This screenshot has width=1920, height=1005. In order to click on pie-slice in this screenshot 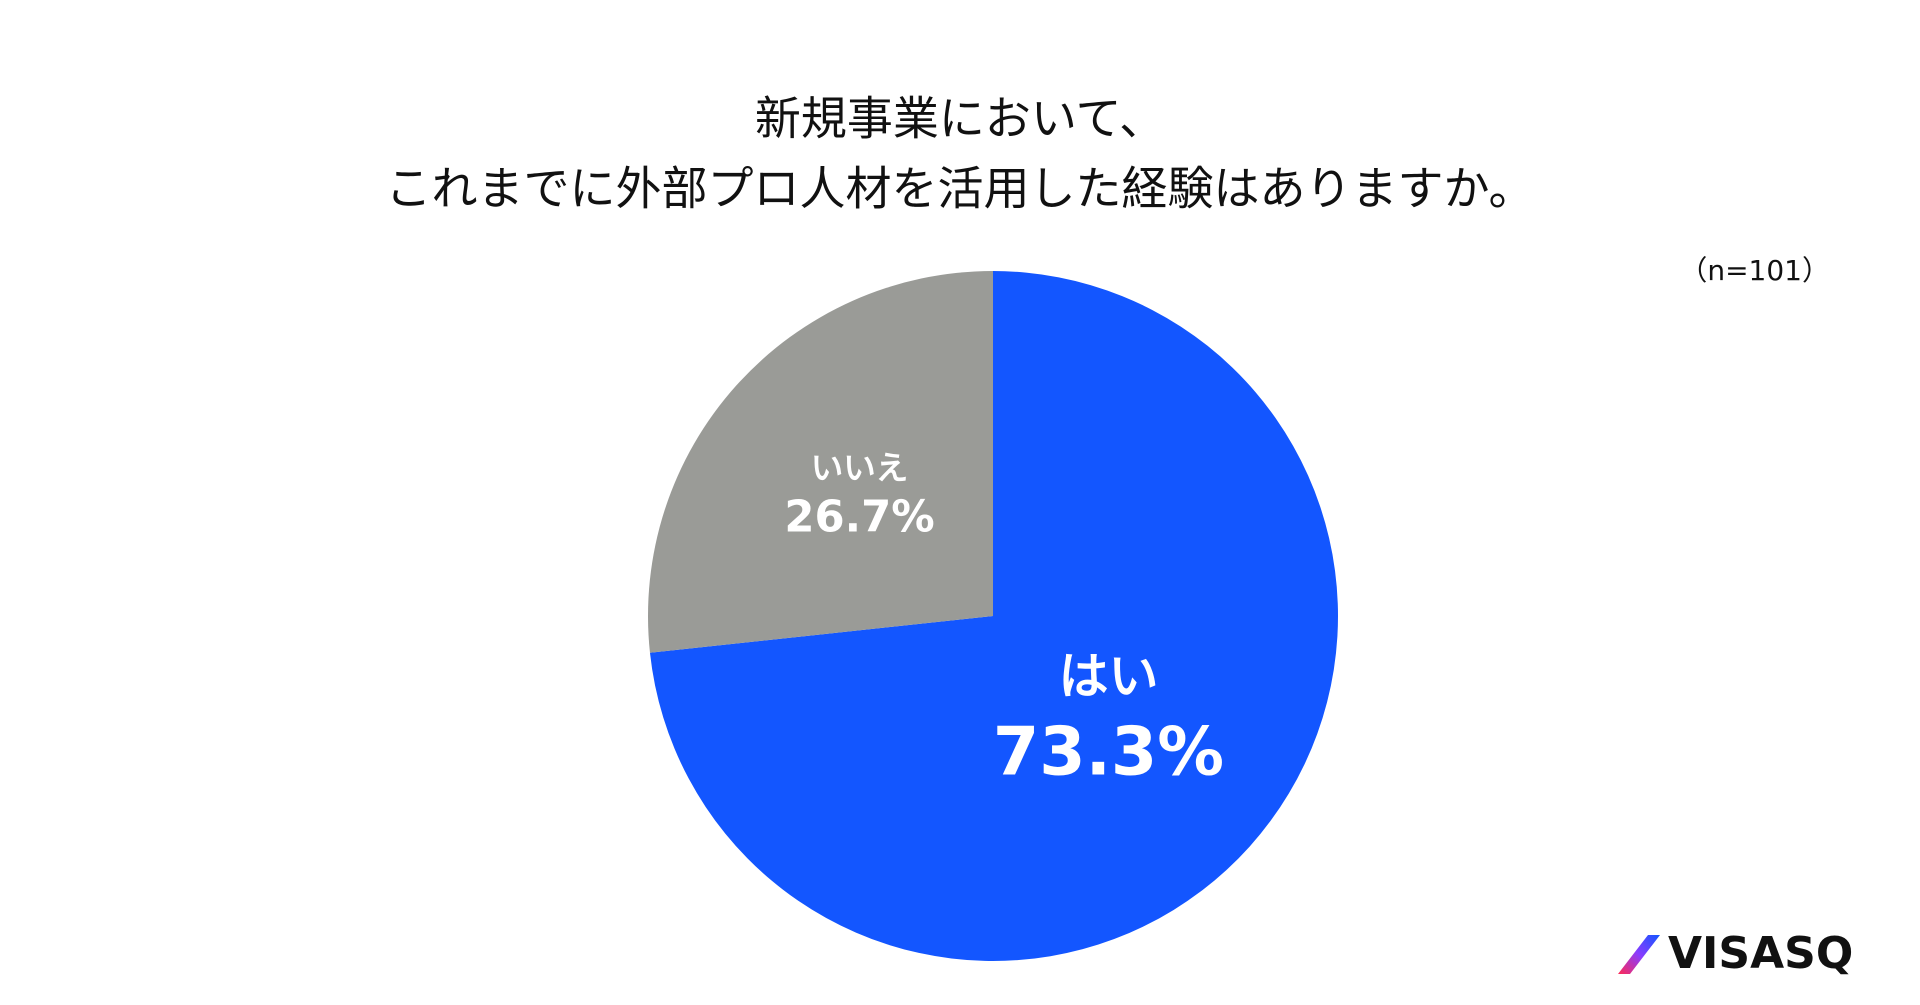, I will do `click(820, 462)`.